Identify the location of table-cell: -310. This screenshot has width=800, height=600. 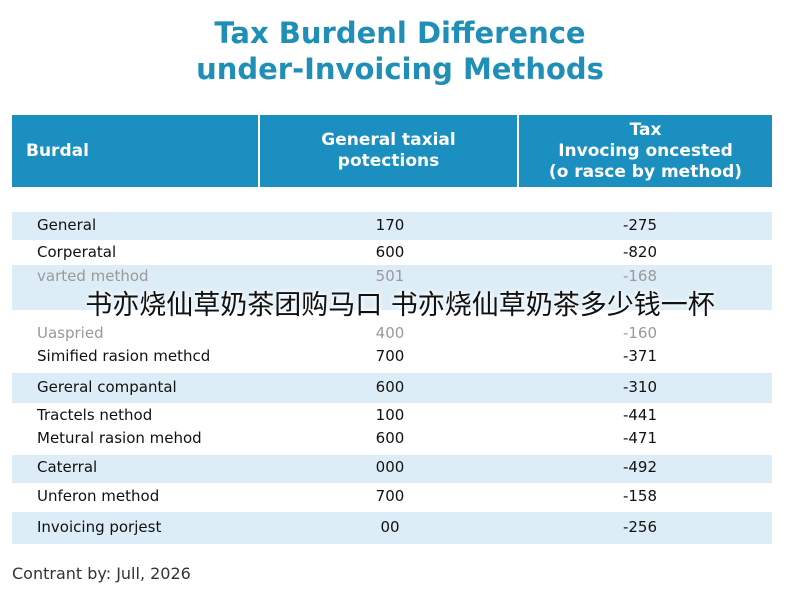
(640, 387).